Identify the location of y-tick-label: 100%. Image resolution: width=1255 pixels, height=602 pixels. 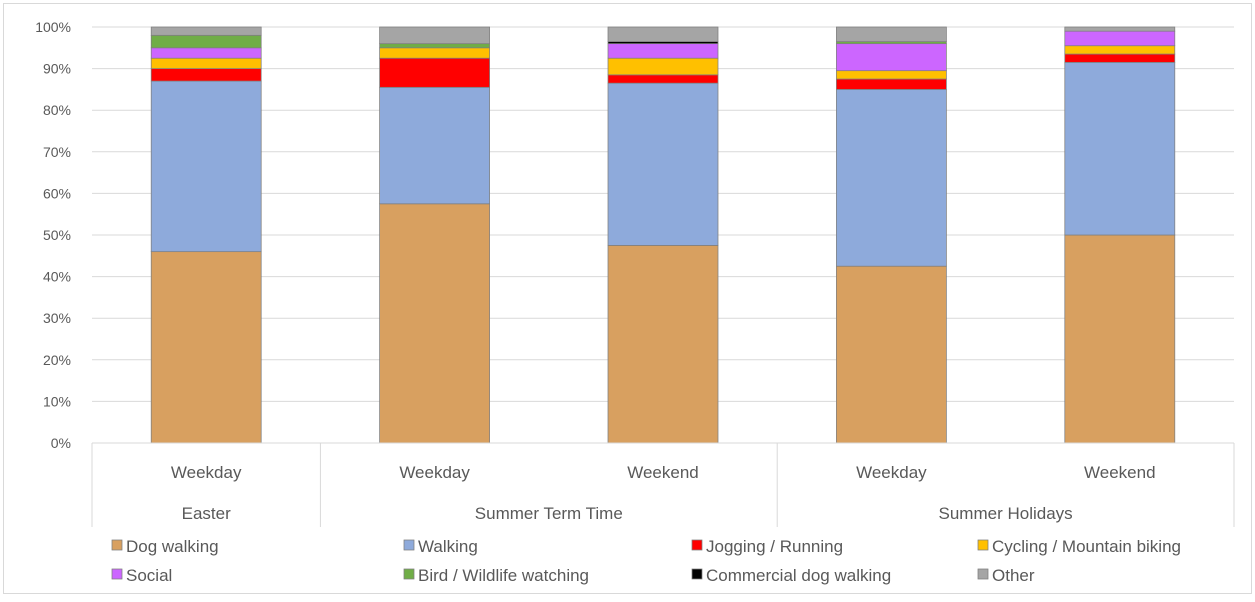
(53, 27).